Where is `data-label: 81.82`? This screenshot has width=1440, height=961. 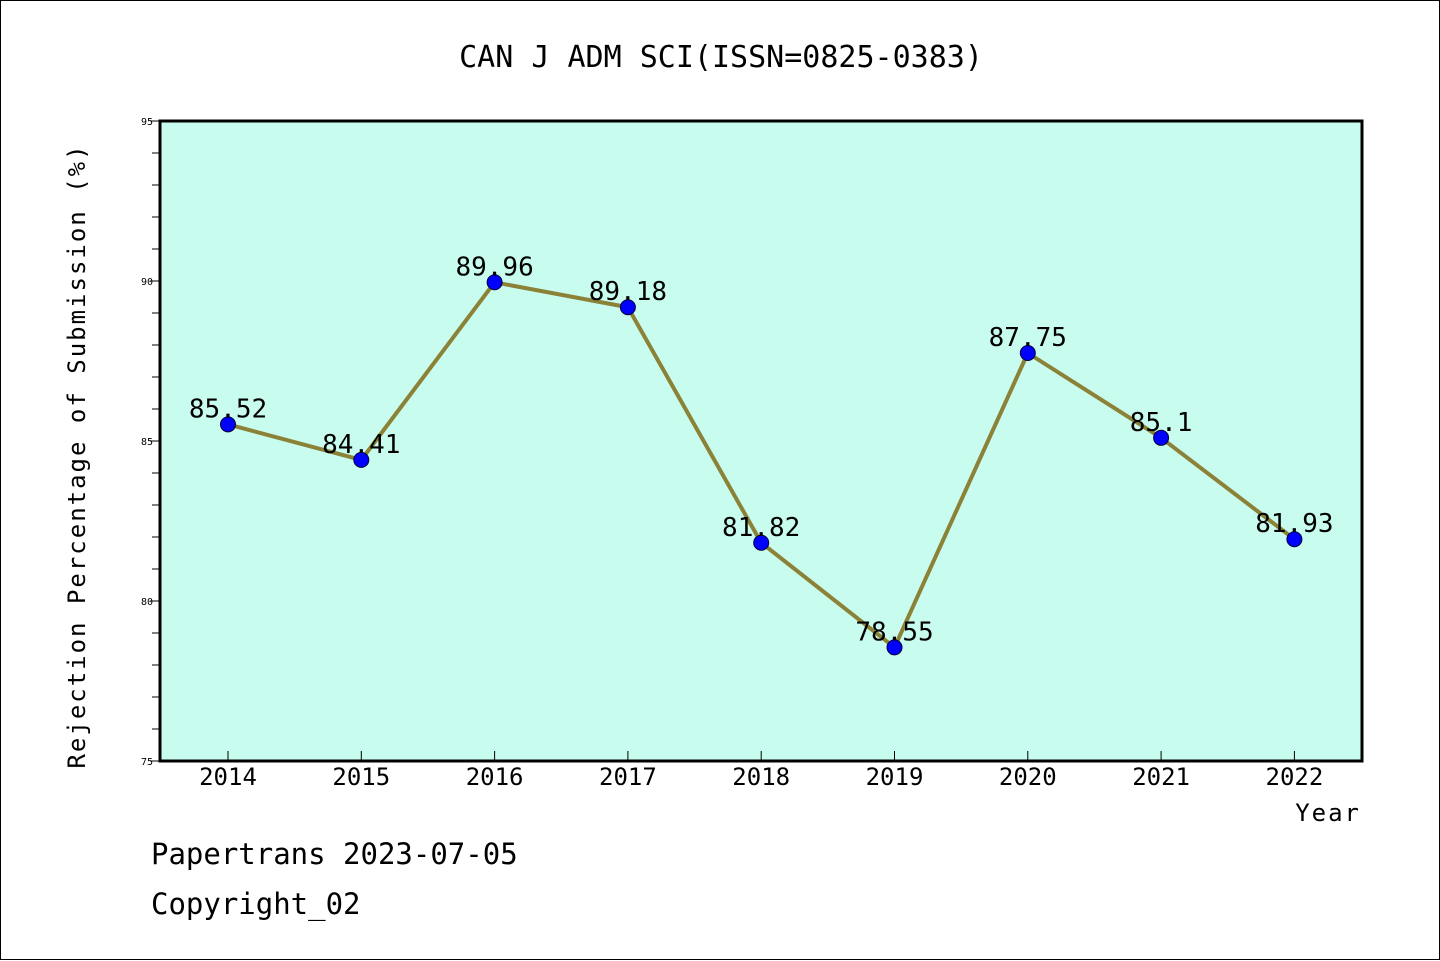
data-label: 81.82 is located at coordinates (761, 528).